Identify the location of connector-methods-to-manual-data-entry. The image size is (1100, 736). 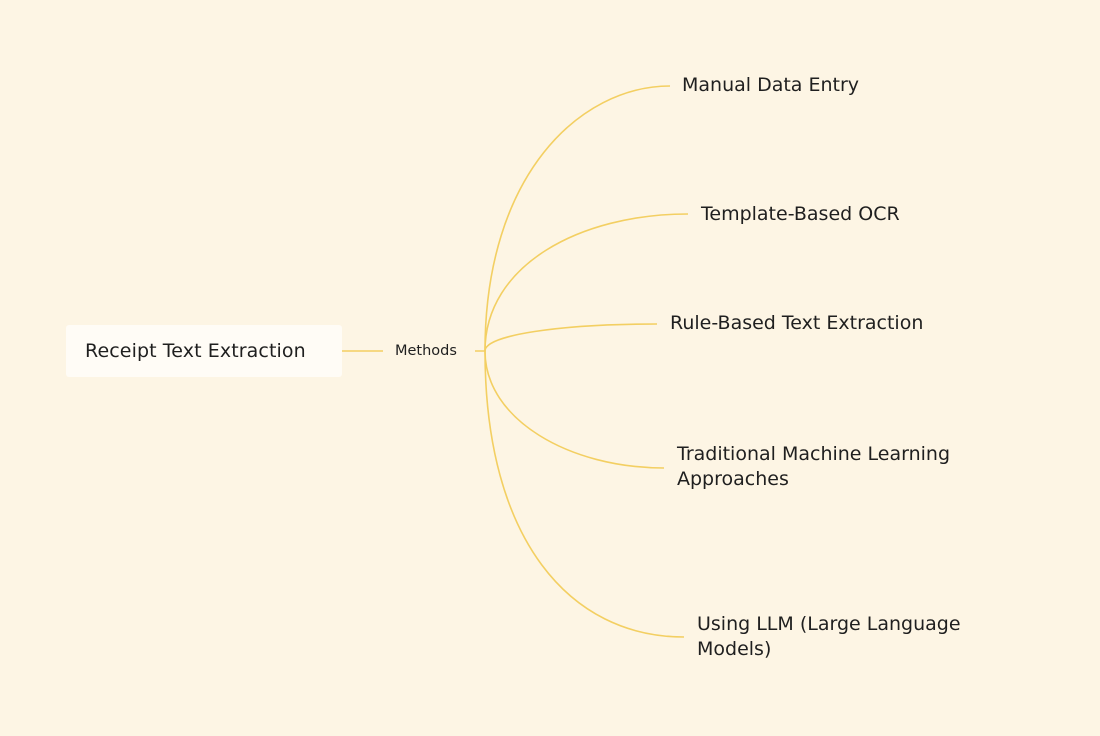
(573, 218).